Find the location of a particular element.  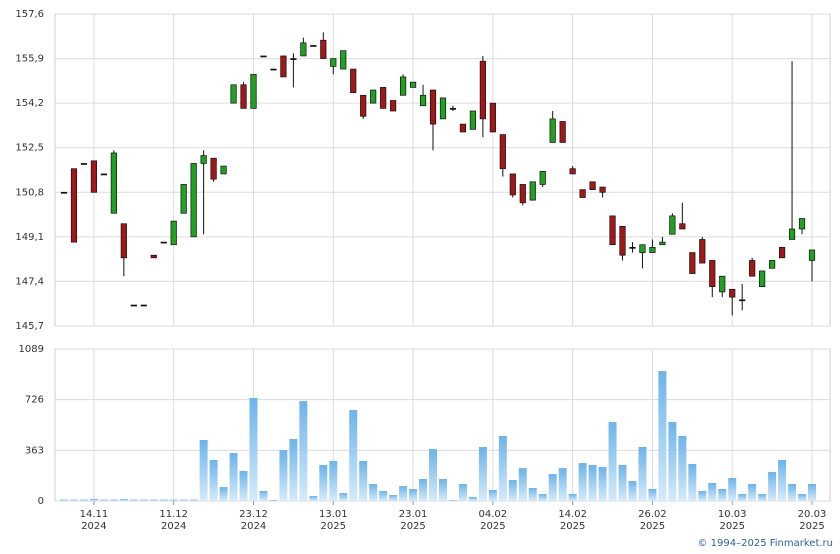

x-tick-label: 14.11 is located at coordinates (94, 514).